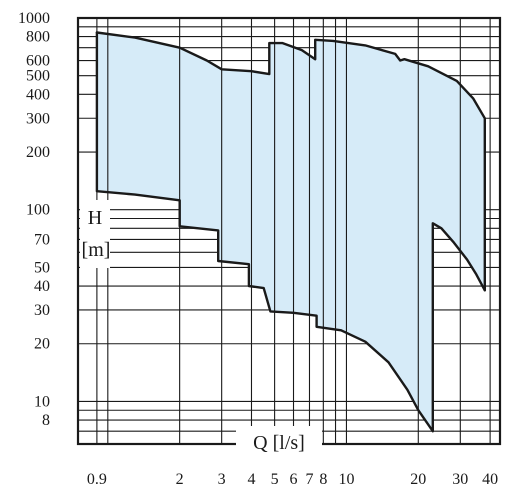 The image size is (507, 488). Describe the element at coordinates (180, 479) in the screenshot. I see `x-tick-label: 2` at that location.